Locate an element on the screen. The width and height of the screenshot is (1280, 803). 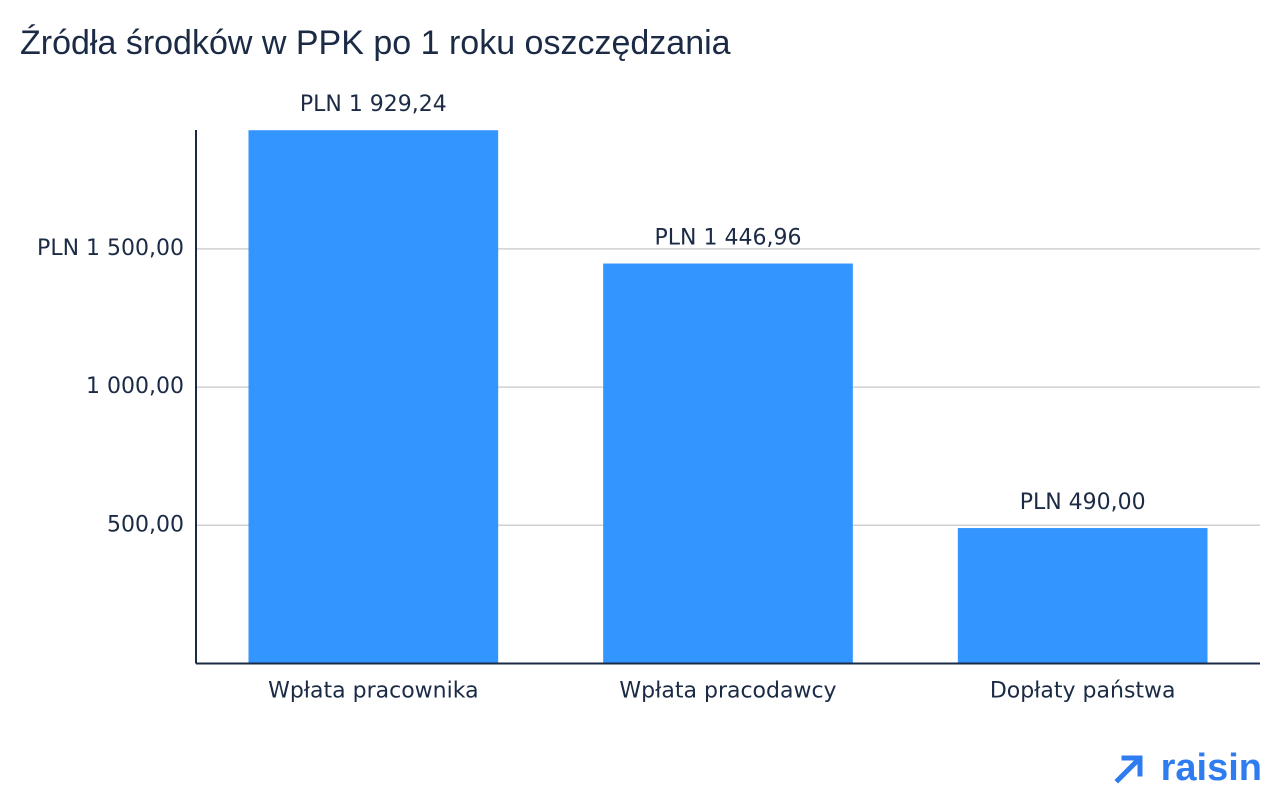
logo-arrow is located at coordinates (1128, 769).